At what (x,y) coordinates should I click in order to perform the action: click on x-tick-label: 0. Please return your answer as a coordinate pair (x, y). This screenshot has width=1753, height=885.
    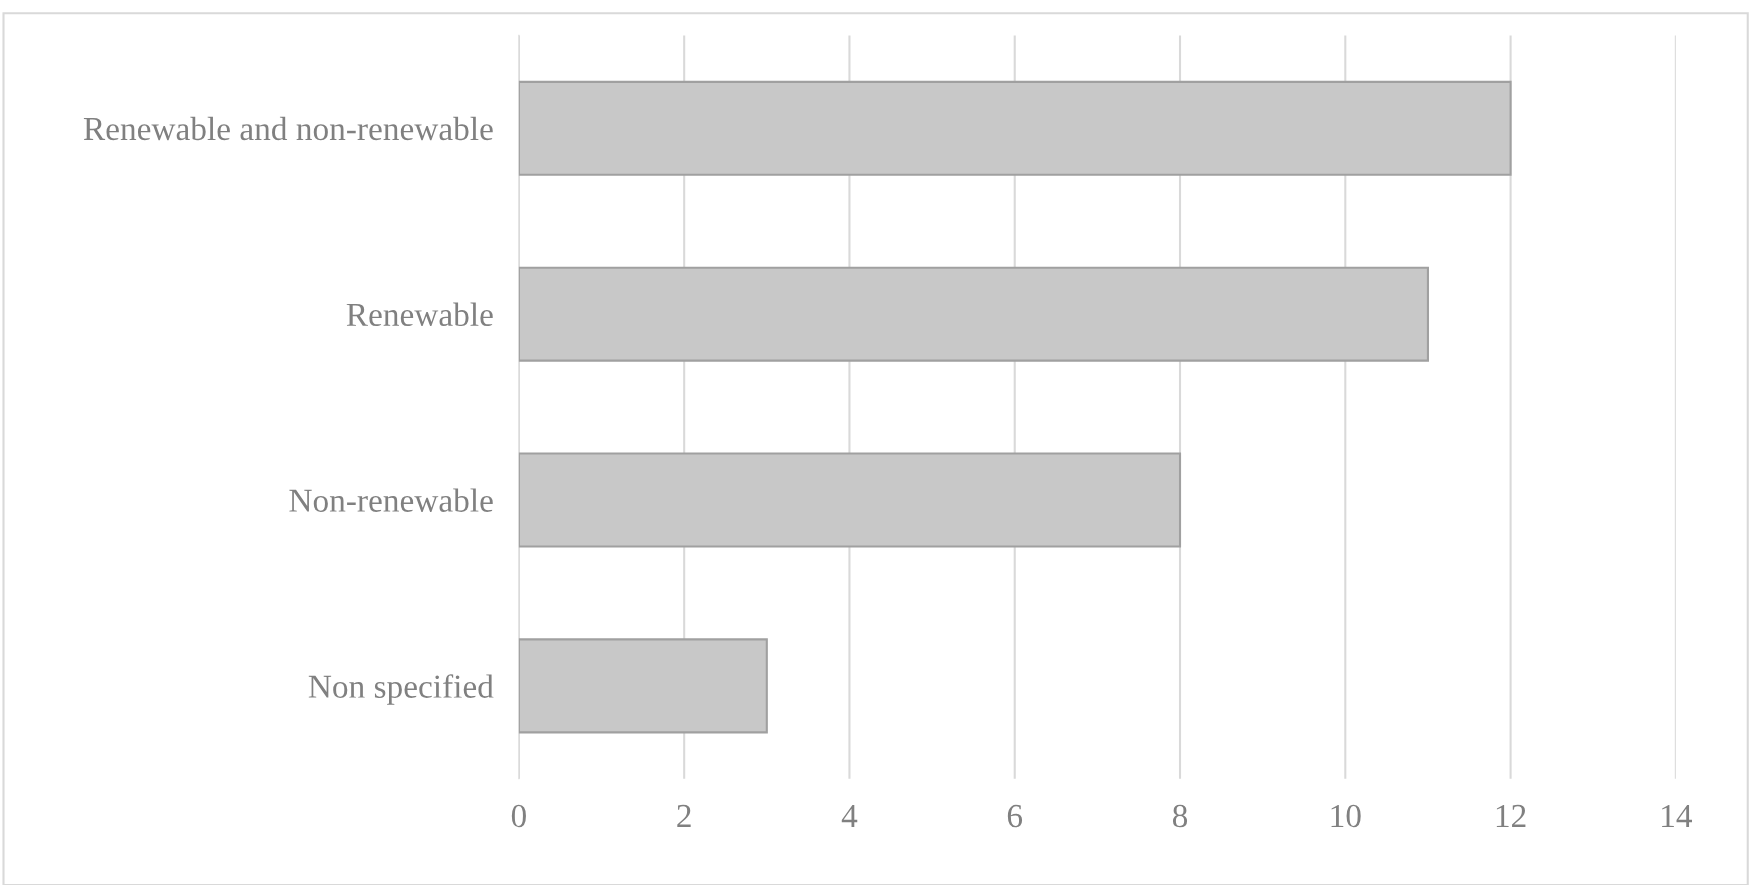
    Looking at the image, I should click on (518, 816).